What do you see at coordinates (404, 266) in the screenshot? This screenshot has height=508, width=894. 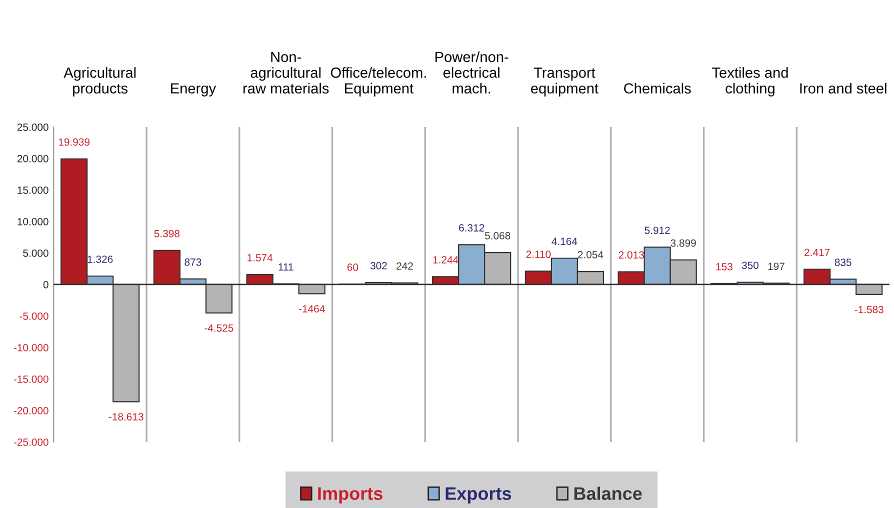 I see `data-label: 242` at bounding box center [404, 266].